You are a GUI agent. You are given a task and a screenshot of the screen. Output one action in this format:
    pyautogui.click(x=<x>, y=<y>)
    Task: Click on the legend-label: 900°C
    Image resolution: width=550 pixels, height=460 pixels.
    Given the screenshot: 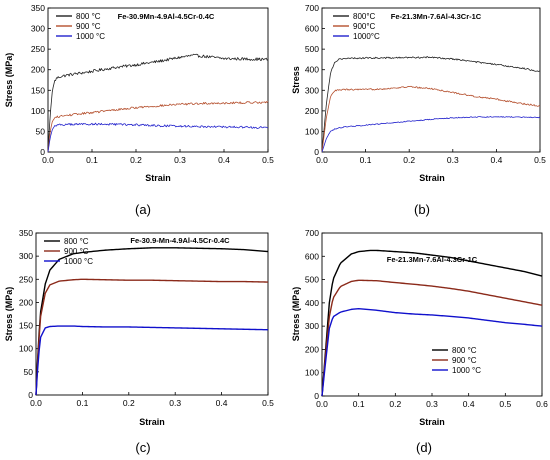 What is the action you would take?
    pyautogui.click(x=364, y=26)
    